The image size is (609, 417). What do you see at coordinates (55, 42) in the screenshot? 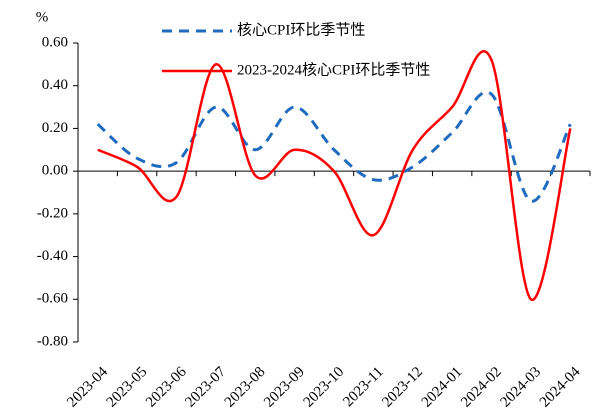
I see `y-tick-label: 0.60` at bounding box center [55, 42].